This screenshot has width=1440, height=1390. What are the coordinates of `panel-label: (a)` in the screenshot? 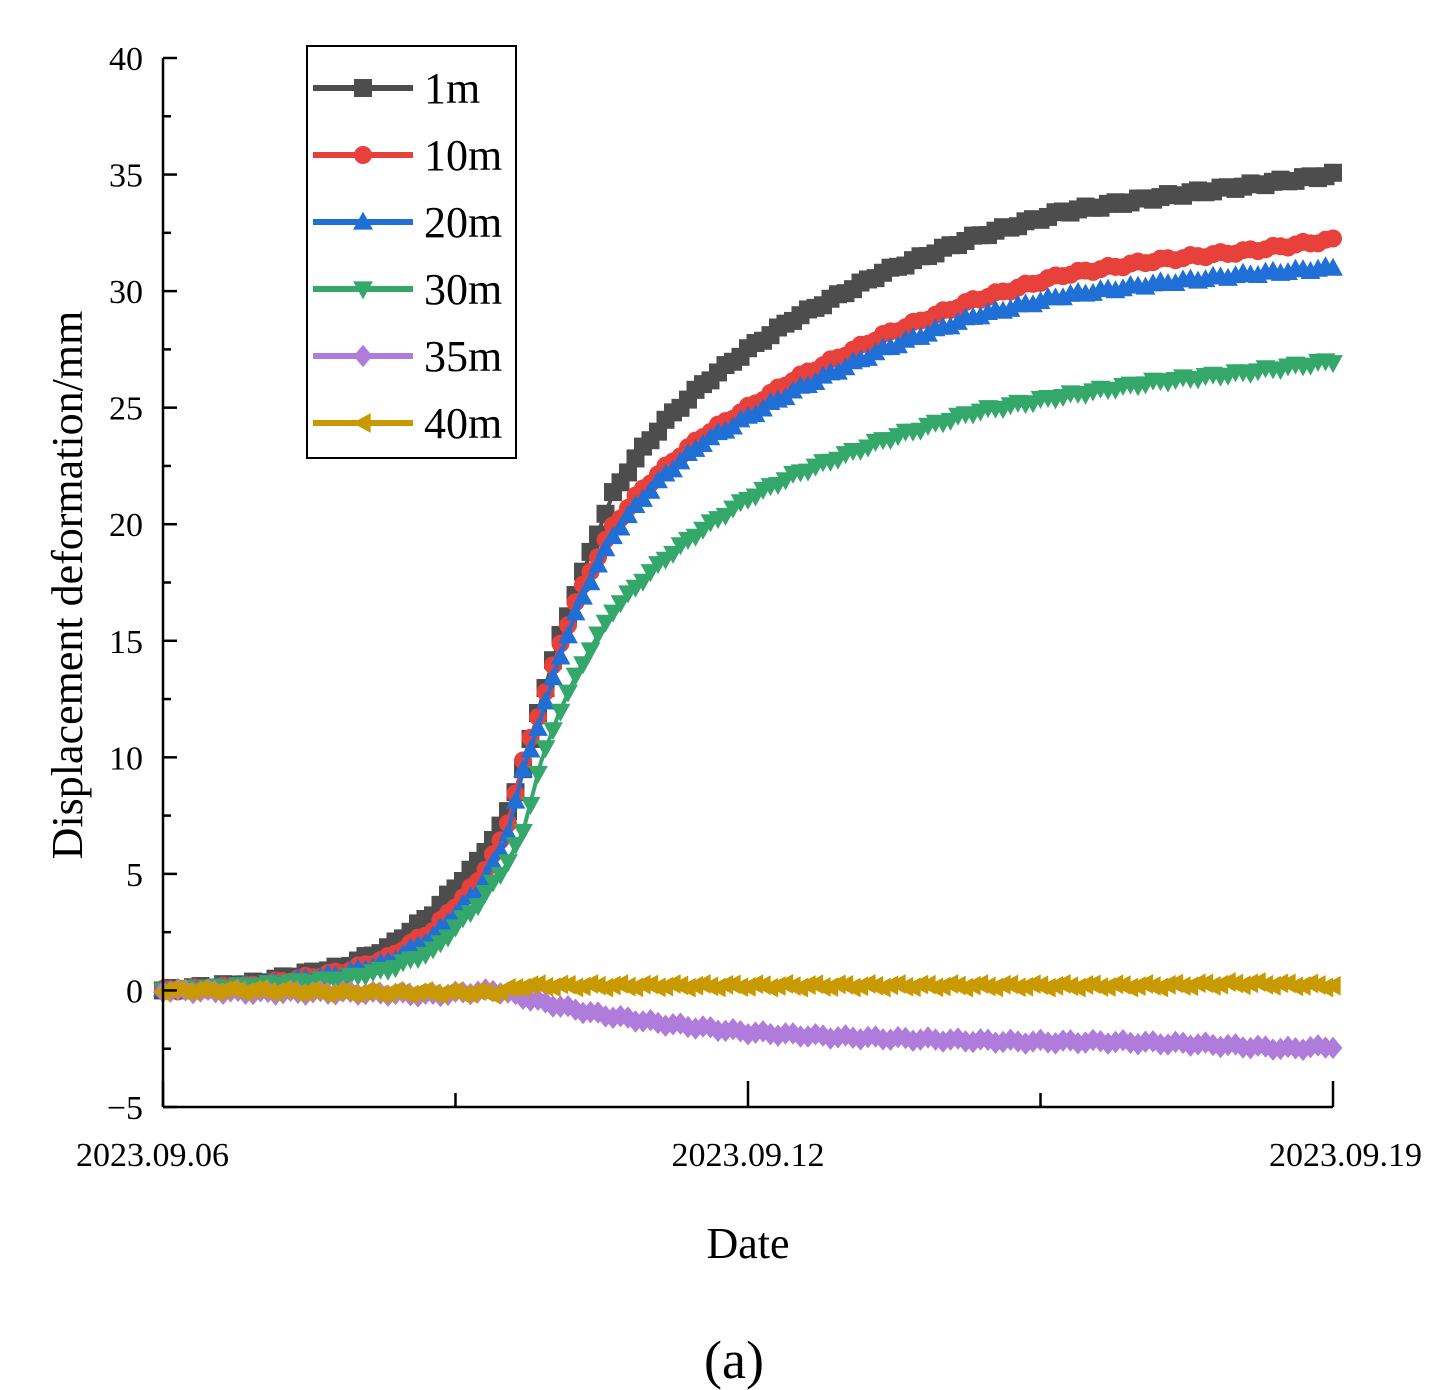 It's located at (734, 1360).